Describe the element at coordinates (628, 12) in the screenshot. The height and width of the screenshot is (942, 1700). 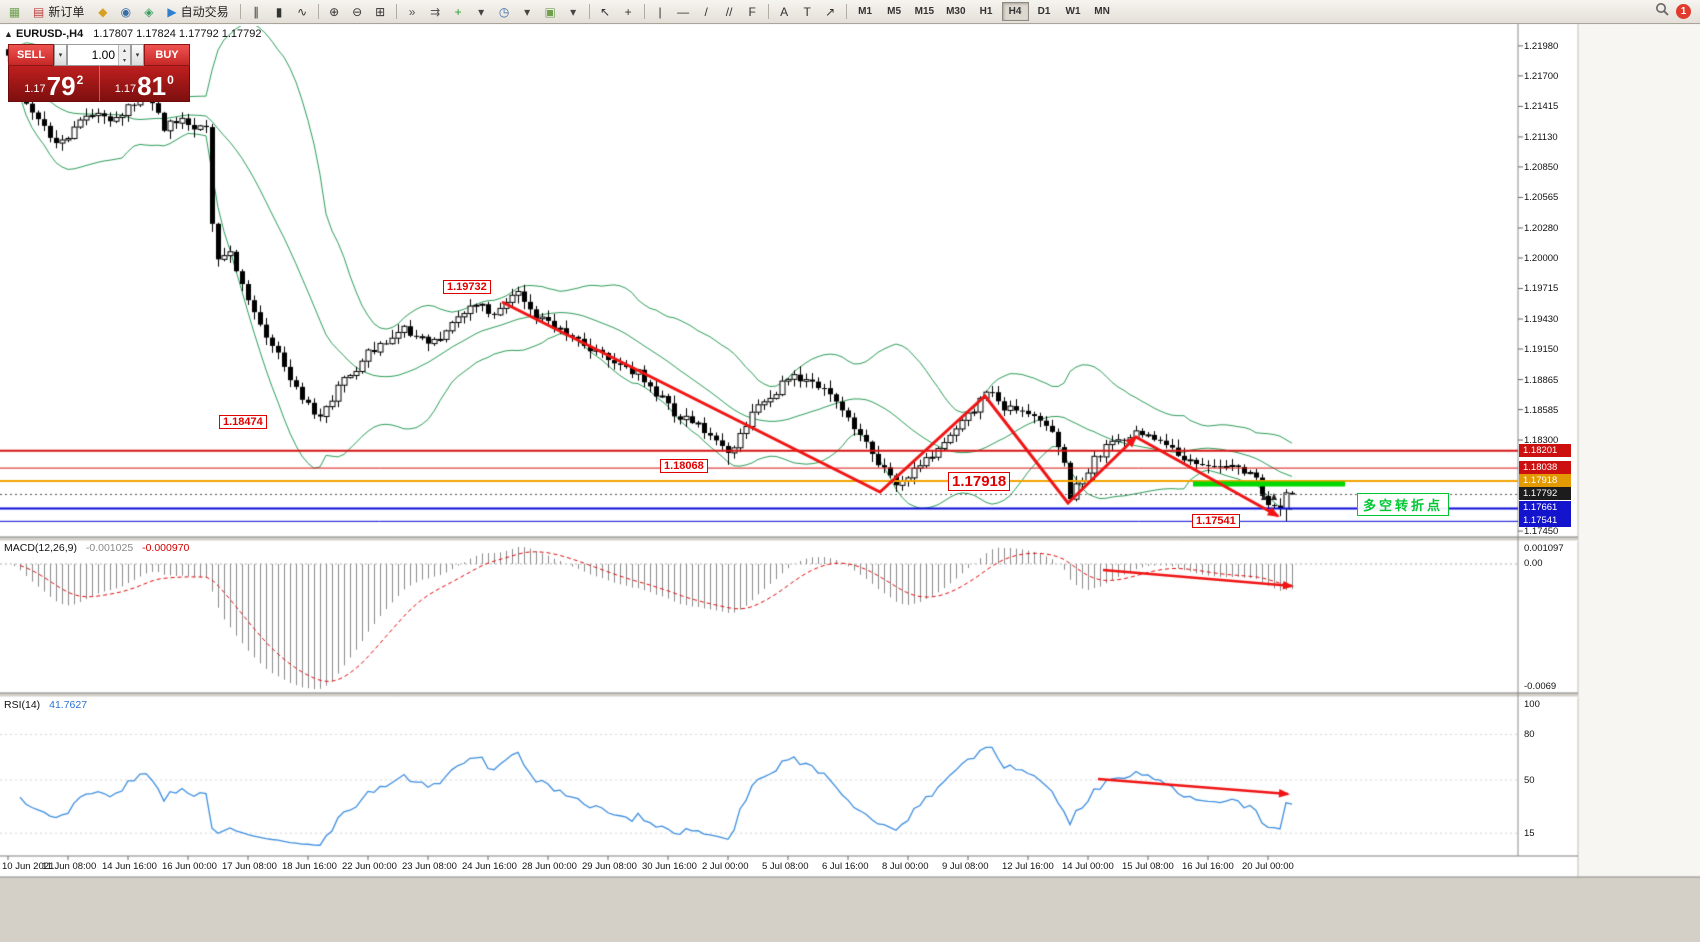
I see `crosshair-icon: +` at that location.